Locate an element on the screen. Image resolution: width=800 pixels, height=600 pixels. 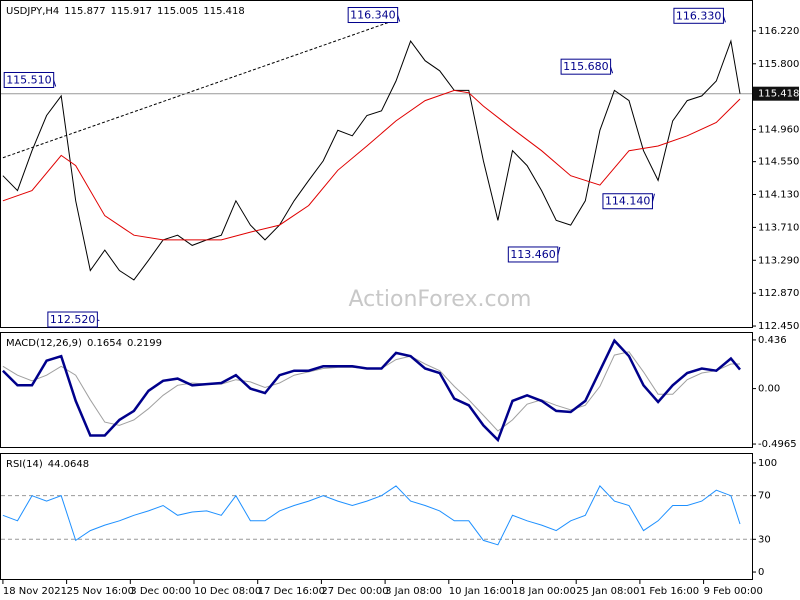
x-tick-label: 10 Dec 08:00 is located at coordinates (227, 591).